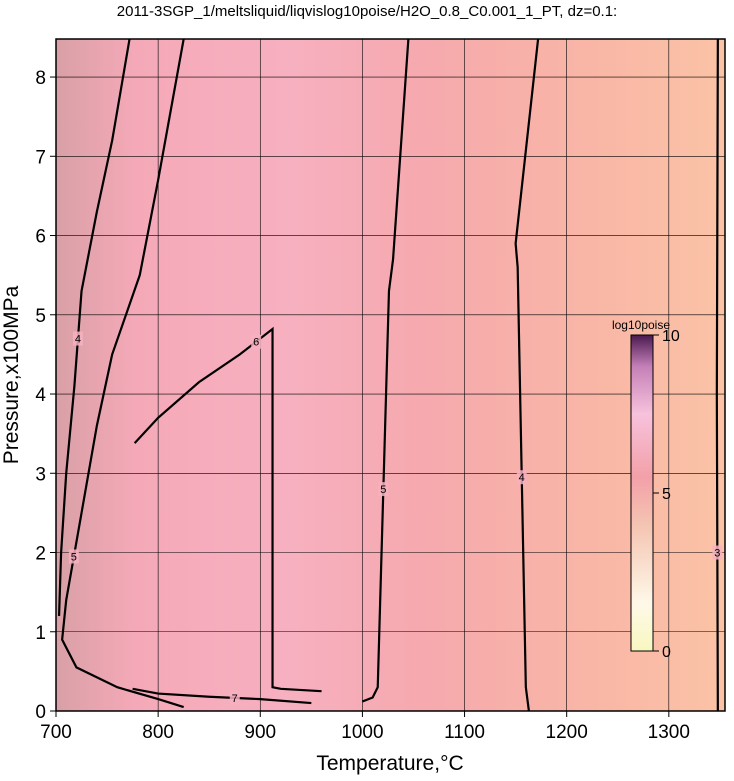  Describe the element at coordinates (389, 763) in the screenshot. I see `x-axis-label: Temperature,°C` at that location.